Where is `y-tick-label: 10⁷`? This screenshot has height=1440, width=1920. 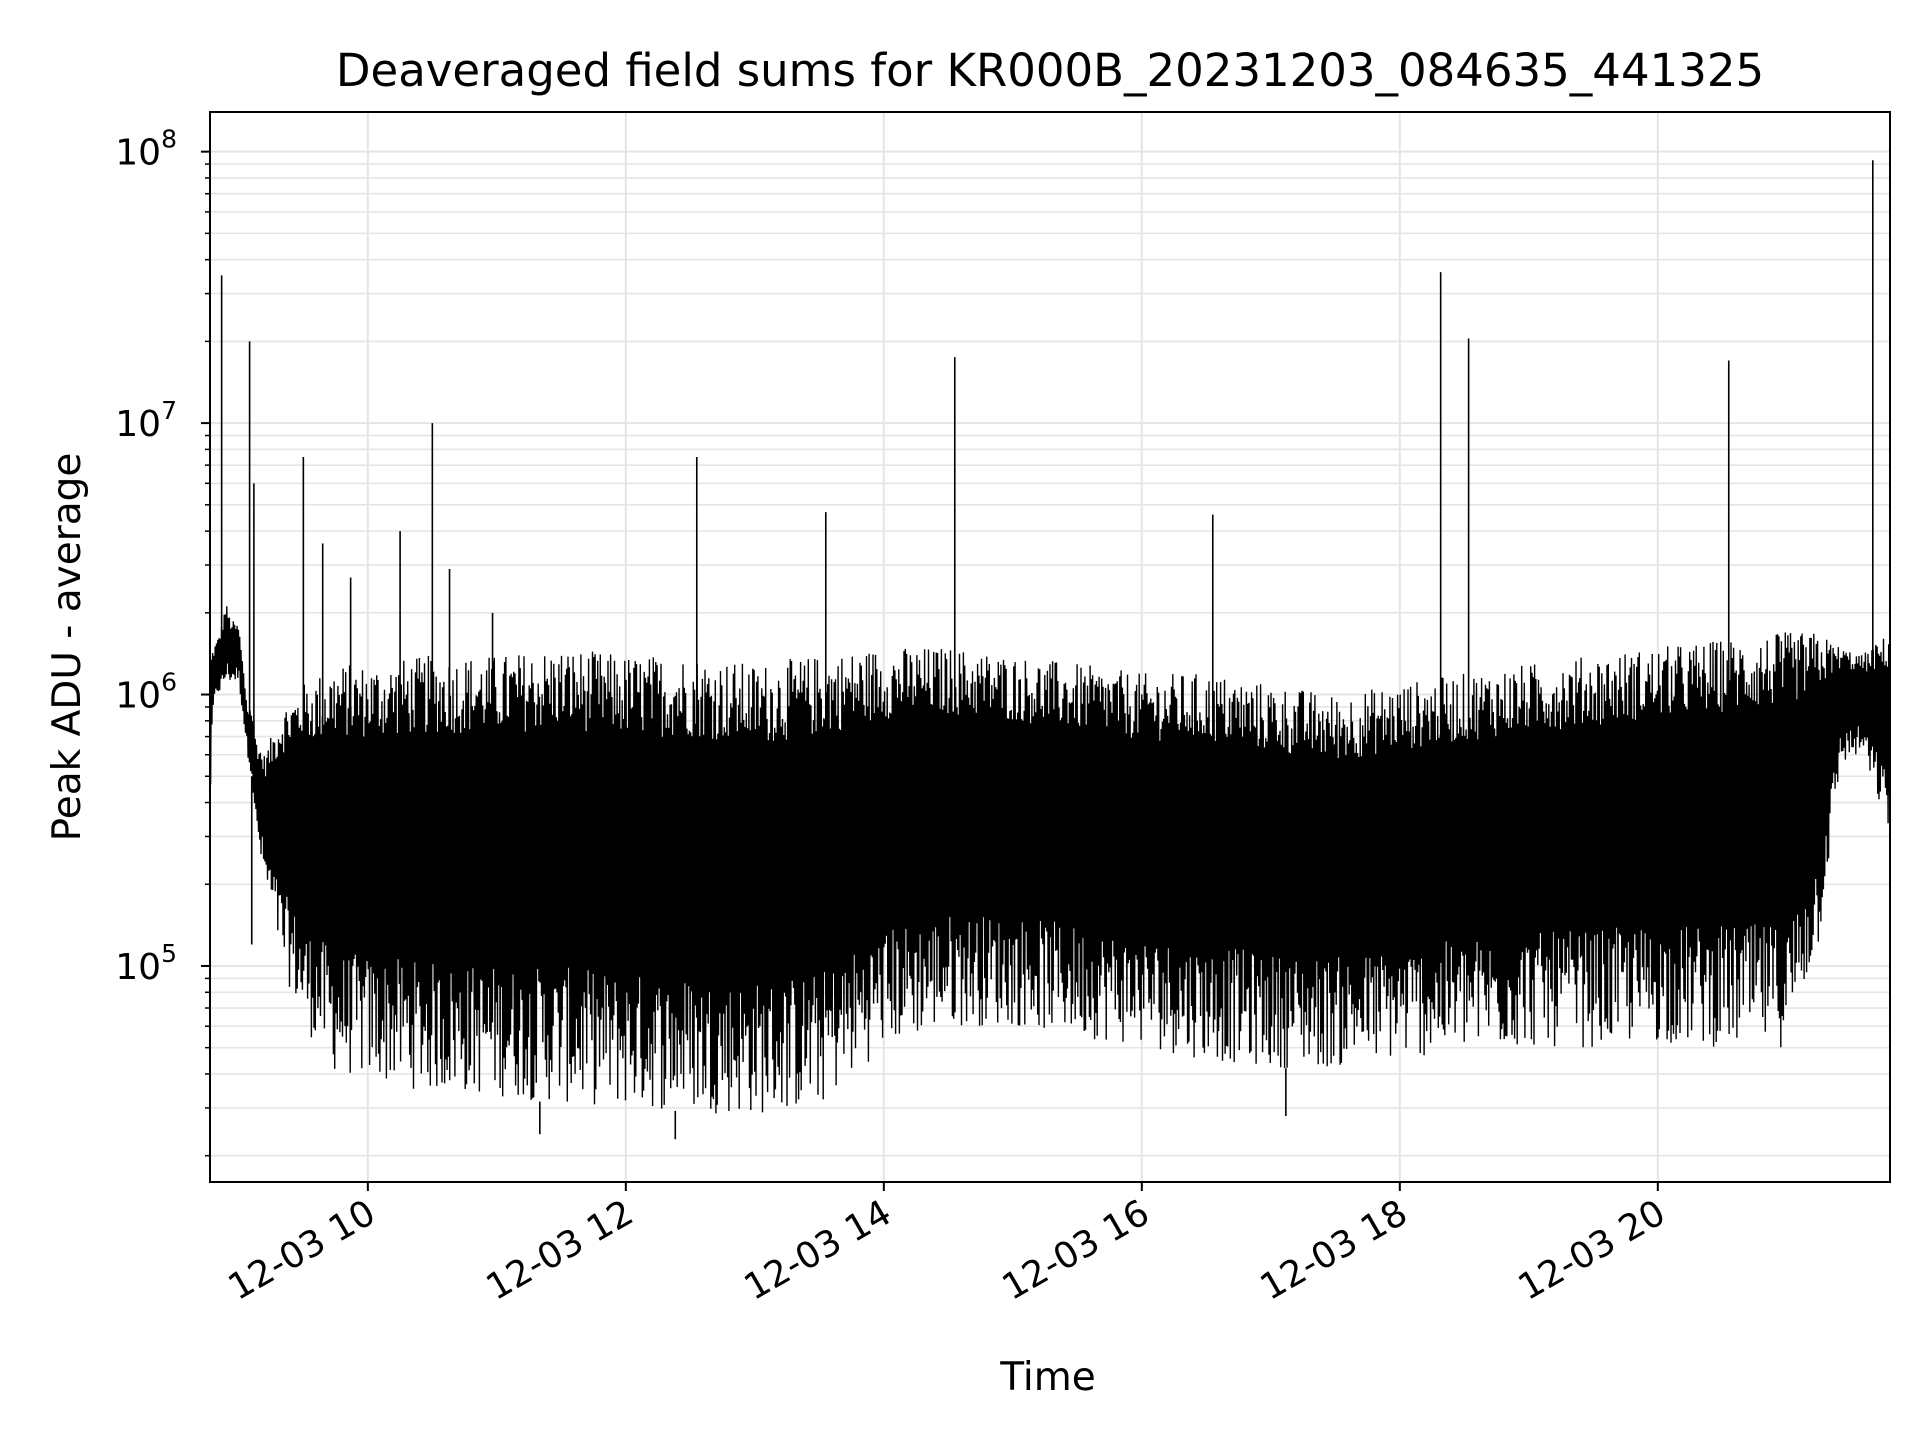 y-tick-label: 10⁷ is located at coordinates (146, 420).